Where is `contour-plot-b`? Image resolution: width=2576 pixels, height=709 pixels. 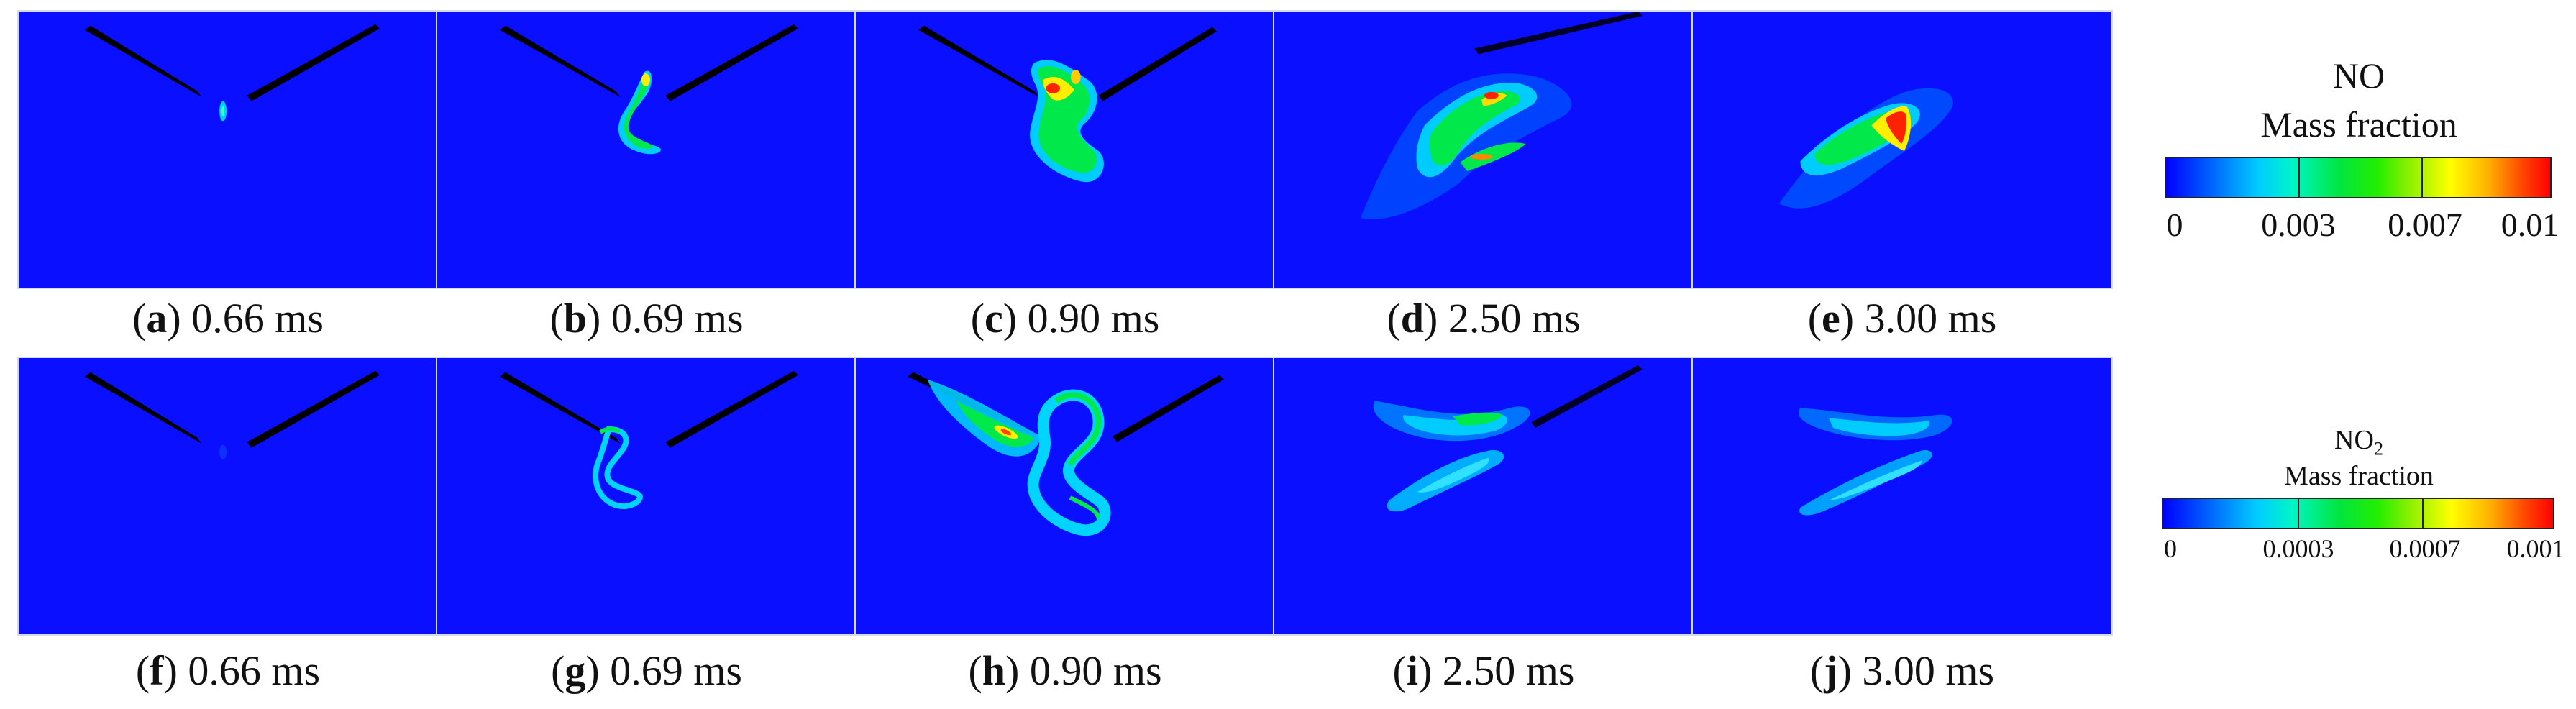 contour-plot-b is located at coordinates (649, 90).